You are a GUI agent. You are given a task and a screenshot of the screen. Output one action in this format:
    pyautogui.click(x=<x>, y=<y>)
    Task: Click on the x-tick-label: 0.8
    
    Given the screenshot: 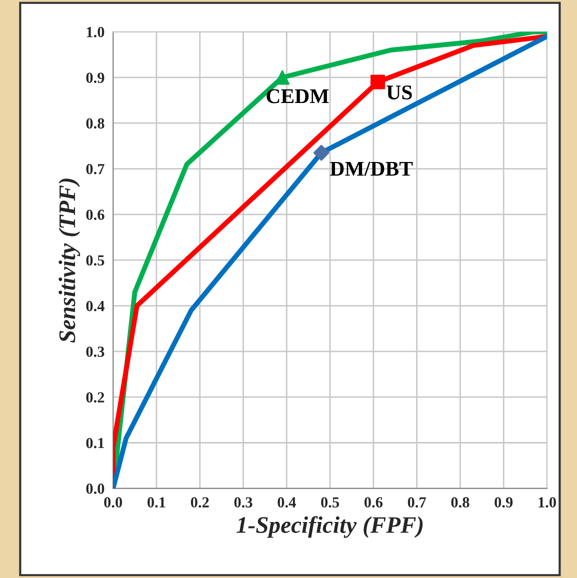 What is the action you would take?
    pyautogui.click(x=460, y=502)
    